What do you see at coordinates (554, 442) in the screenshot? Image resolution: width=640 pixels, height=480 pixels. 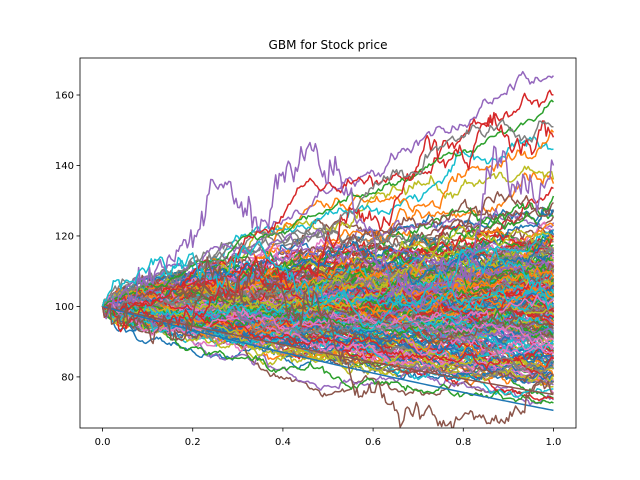 I see `x-tick-label: 1.0` at bounding box center [554, 442].